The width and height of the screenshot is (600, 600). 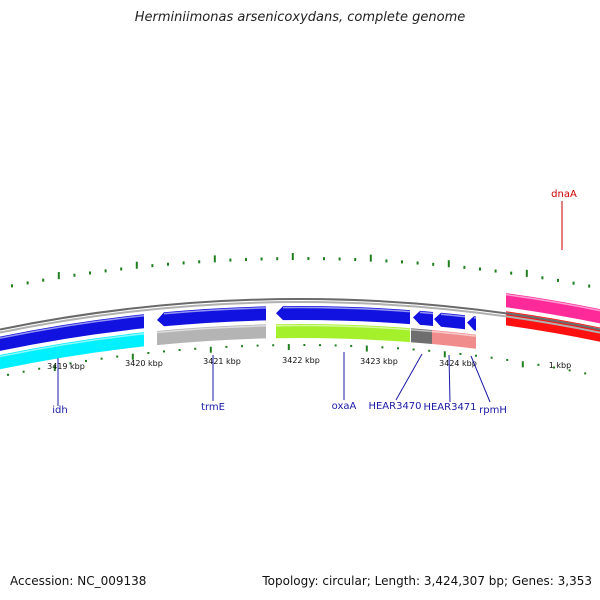 I want to click on gene-label-rpmh: rpmH, so click(x=493, y=410).